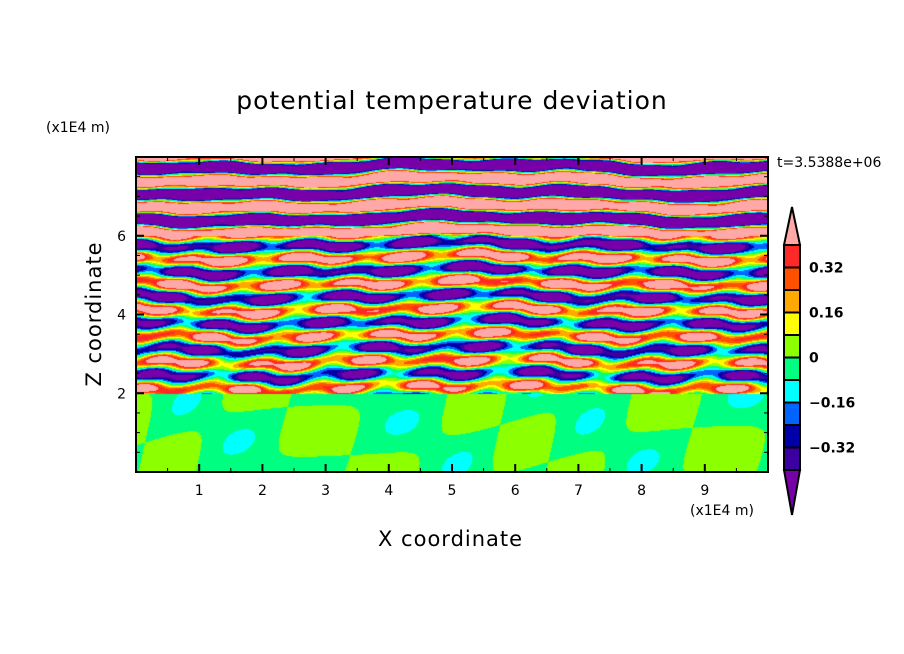 The image size is (904, 654). Describe the element at coordinates (121, 237) in the screenshot. I see `y-tick-label: 6` at that location.